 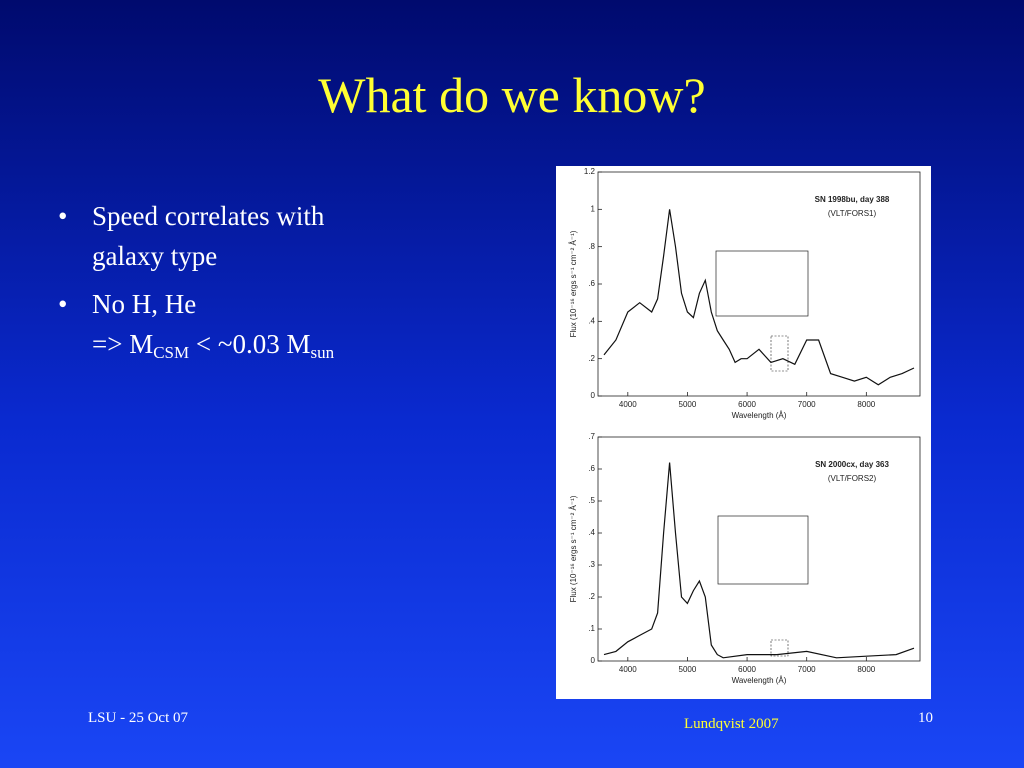 I want to click on bullet-text: Speed correlates with galaxy type, so click(x=208, y=236).